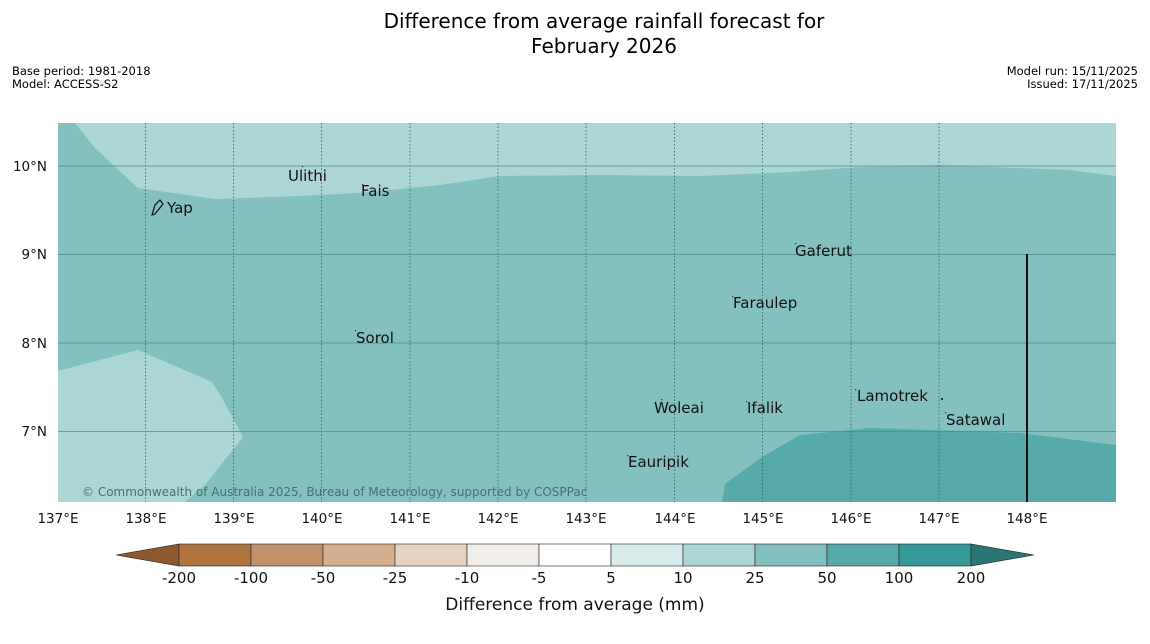 This screenshot has height=644, width=1150. What do you see at coordinates (658, 462) in the screenshot?
I see `place-eauripik: Eauripik` at bounding box center [658, 462].